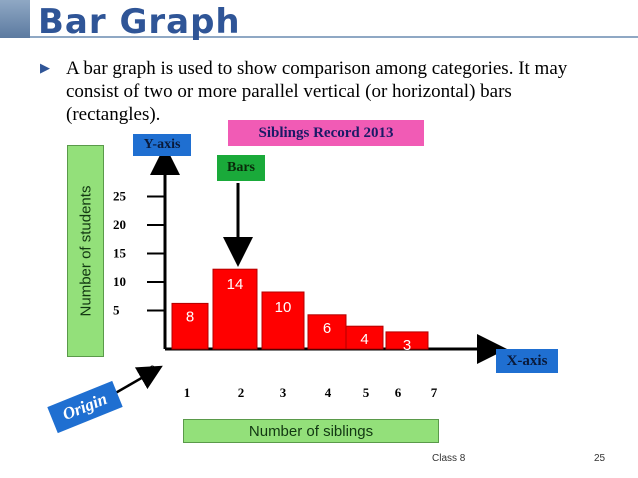 This screenshot has width=638, height=478. Describe the element at coordinates (120, 253) in the screenshot. I see `y-tick-label: 15` at that location.